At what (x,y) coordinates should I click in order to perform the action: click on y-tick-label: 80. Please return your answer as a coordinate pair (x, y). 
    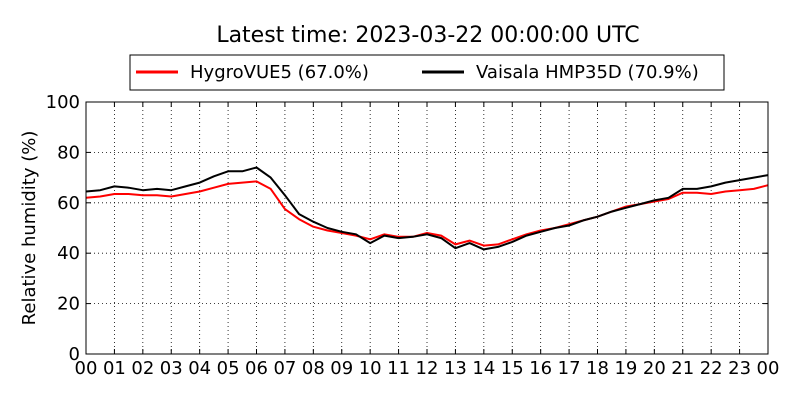
    Looking at the image, I should click on (68, 152).